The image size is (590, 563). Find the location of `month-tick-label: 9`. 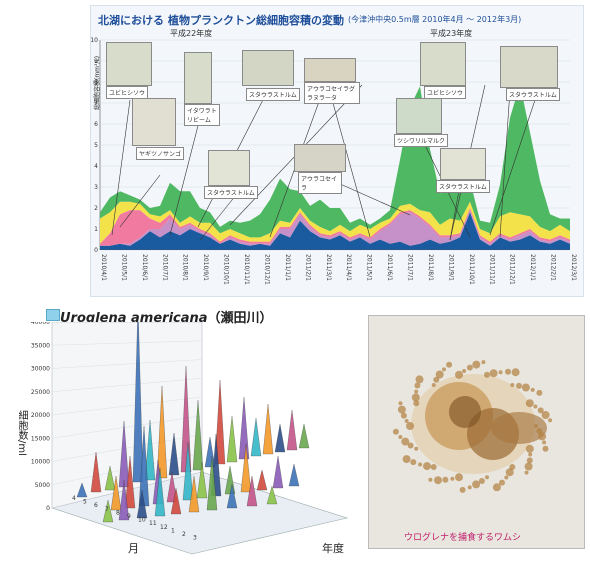

month-tick-label: 9 is located at coordinates (129, 516).